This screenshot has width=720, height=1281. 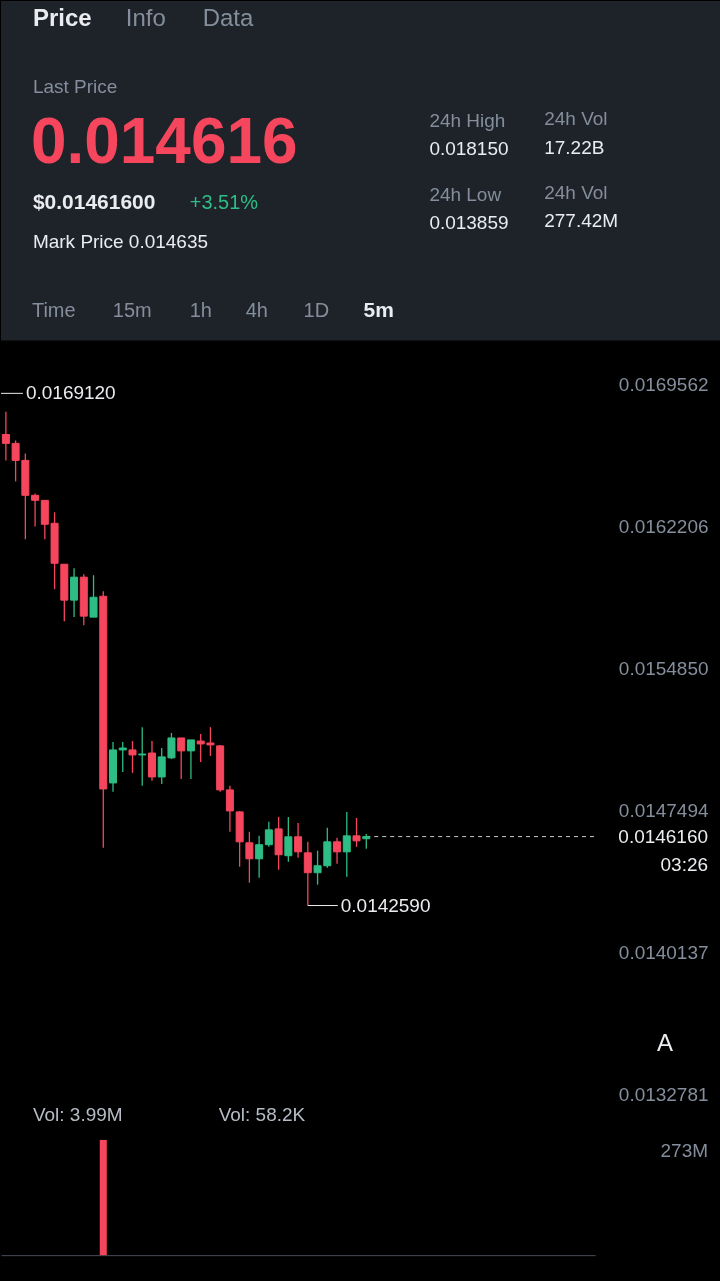 What do you see at coordinates (665, 1043) in the screenshot?
I see `text: A` at bounding box center [665, 1043].